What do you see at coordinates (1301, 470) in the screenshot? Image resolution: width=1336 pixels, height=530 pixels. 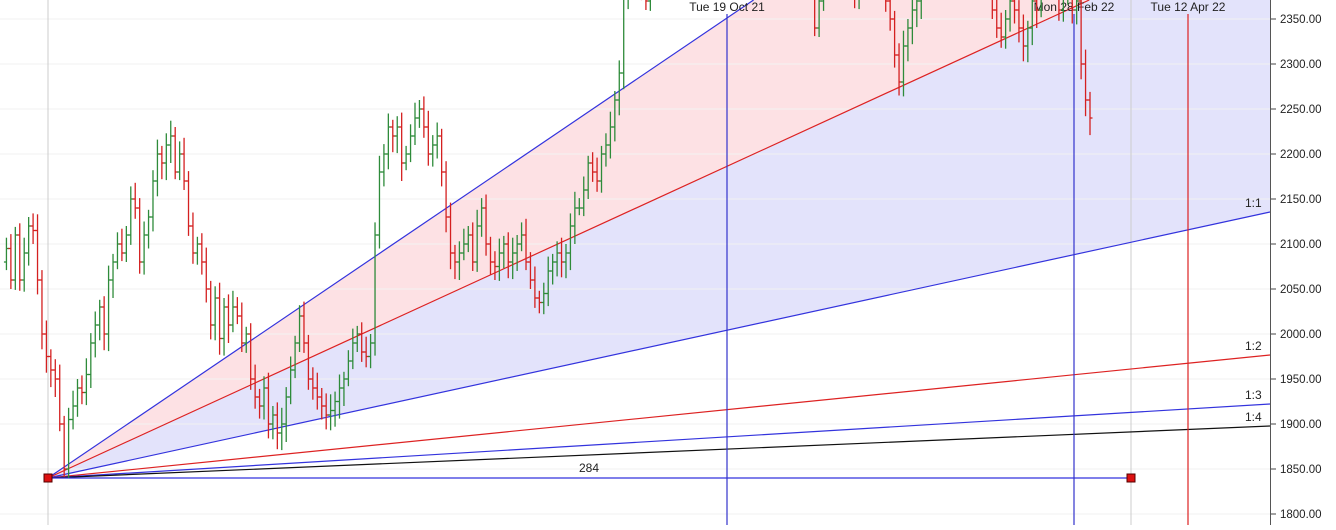 I see `y-tick-label-1: 1850.00` at bounding box center [1301, 470].